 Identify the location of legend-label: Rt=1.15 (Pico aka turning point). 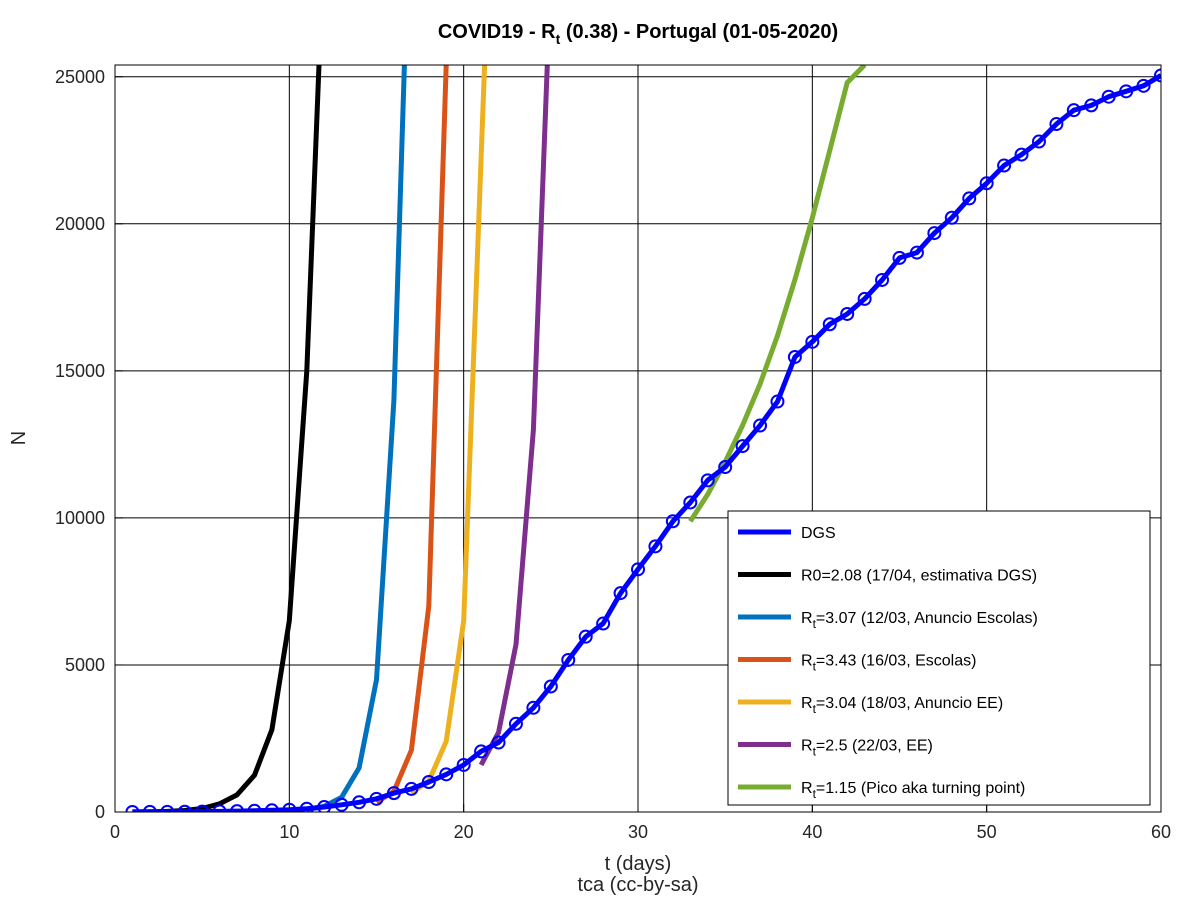
(913, 790).